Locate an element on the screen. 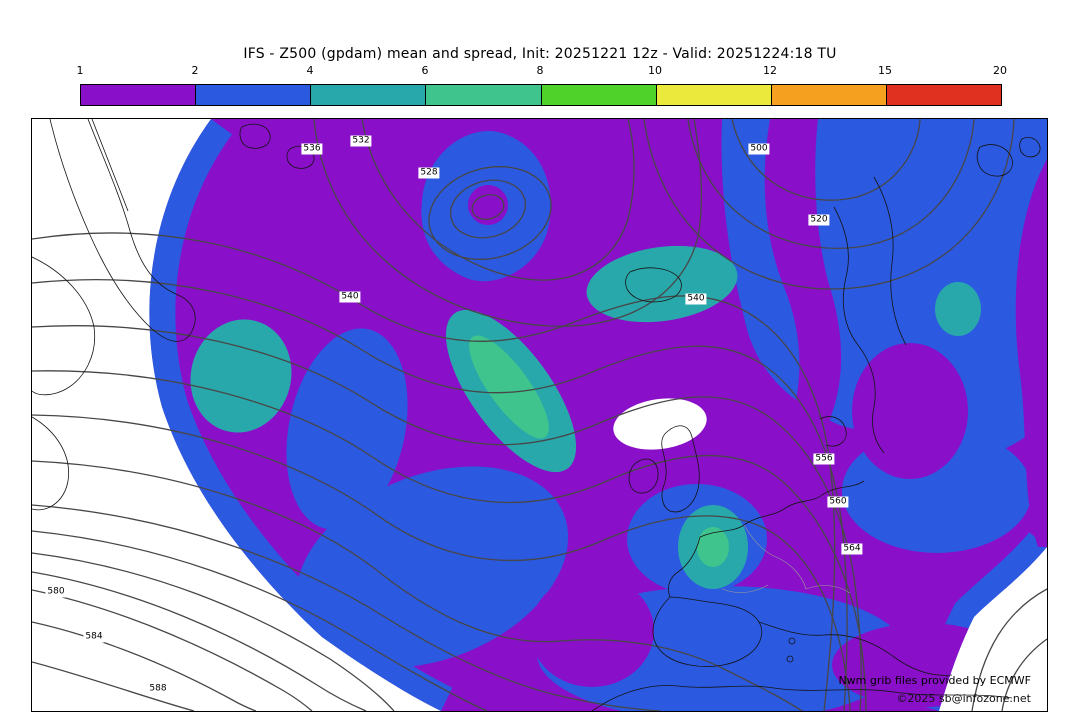 The image size is (1080, 718). colorbar-tick: 20 is located at coordinates (1000, 70).